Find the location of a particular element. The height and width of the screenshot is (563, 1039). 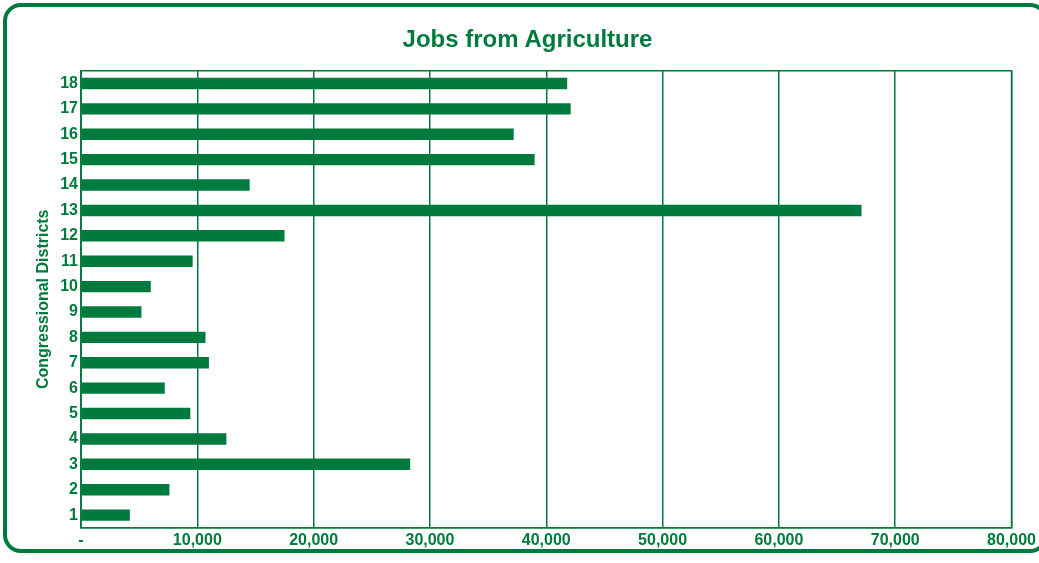

chart-title: Jobs from Agriculture is located at coordinates (527, 39).